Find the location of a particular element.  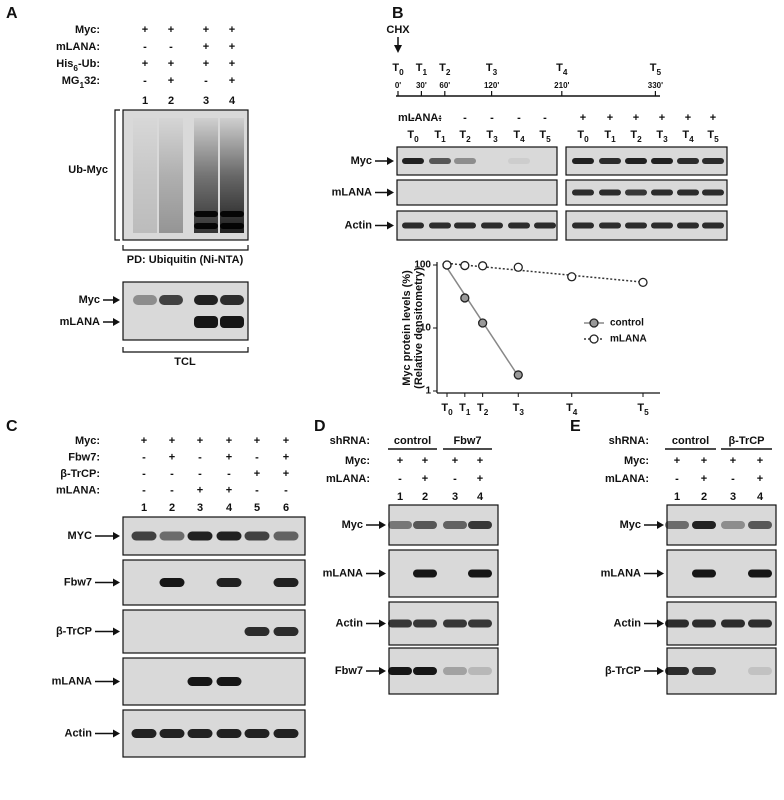

treatment-label: CHX is located at coordinates (398, 30).